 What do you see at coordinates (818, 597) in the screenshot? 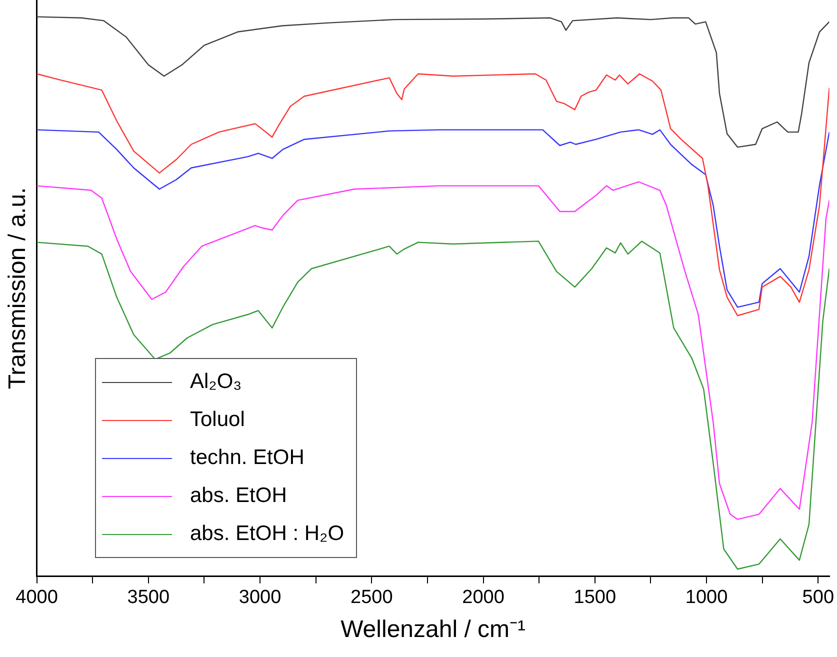
I see `x-tick-label: 500` at bounding box center [818, 597].